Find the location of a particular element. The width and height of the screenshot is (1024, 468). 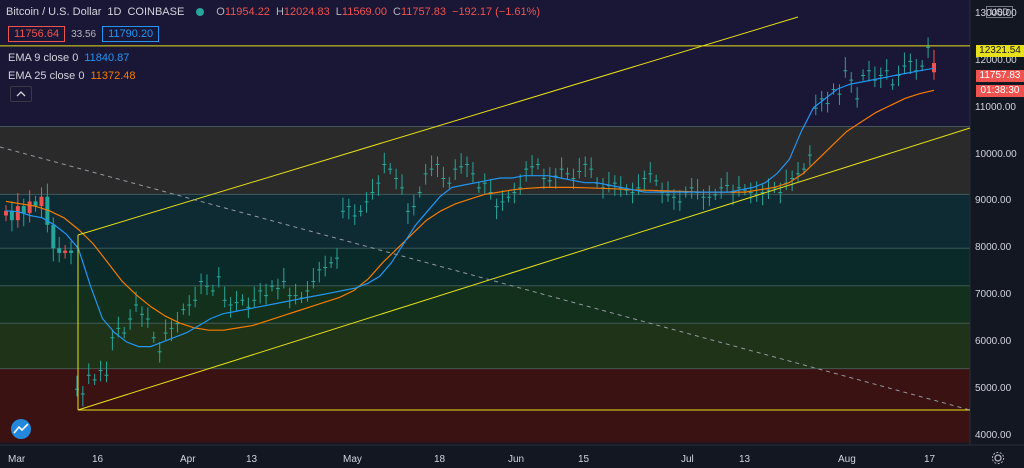

collapse-legend-button is located at coordinates (21, 94).